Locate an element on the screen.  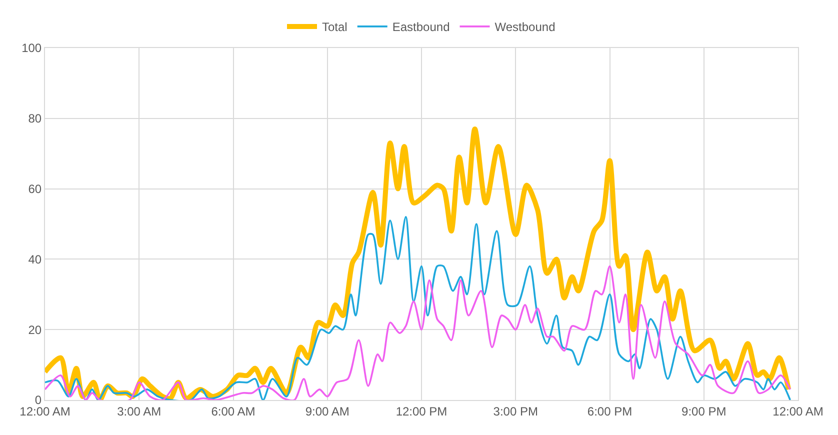
x-tick-label: 3:00 PM is located at coordinates (515, 411).